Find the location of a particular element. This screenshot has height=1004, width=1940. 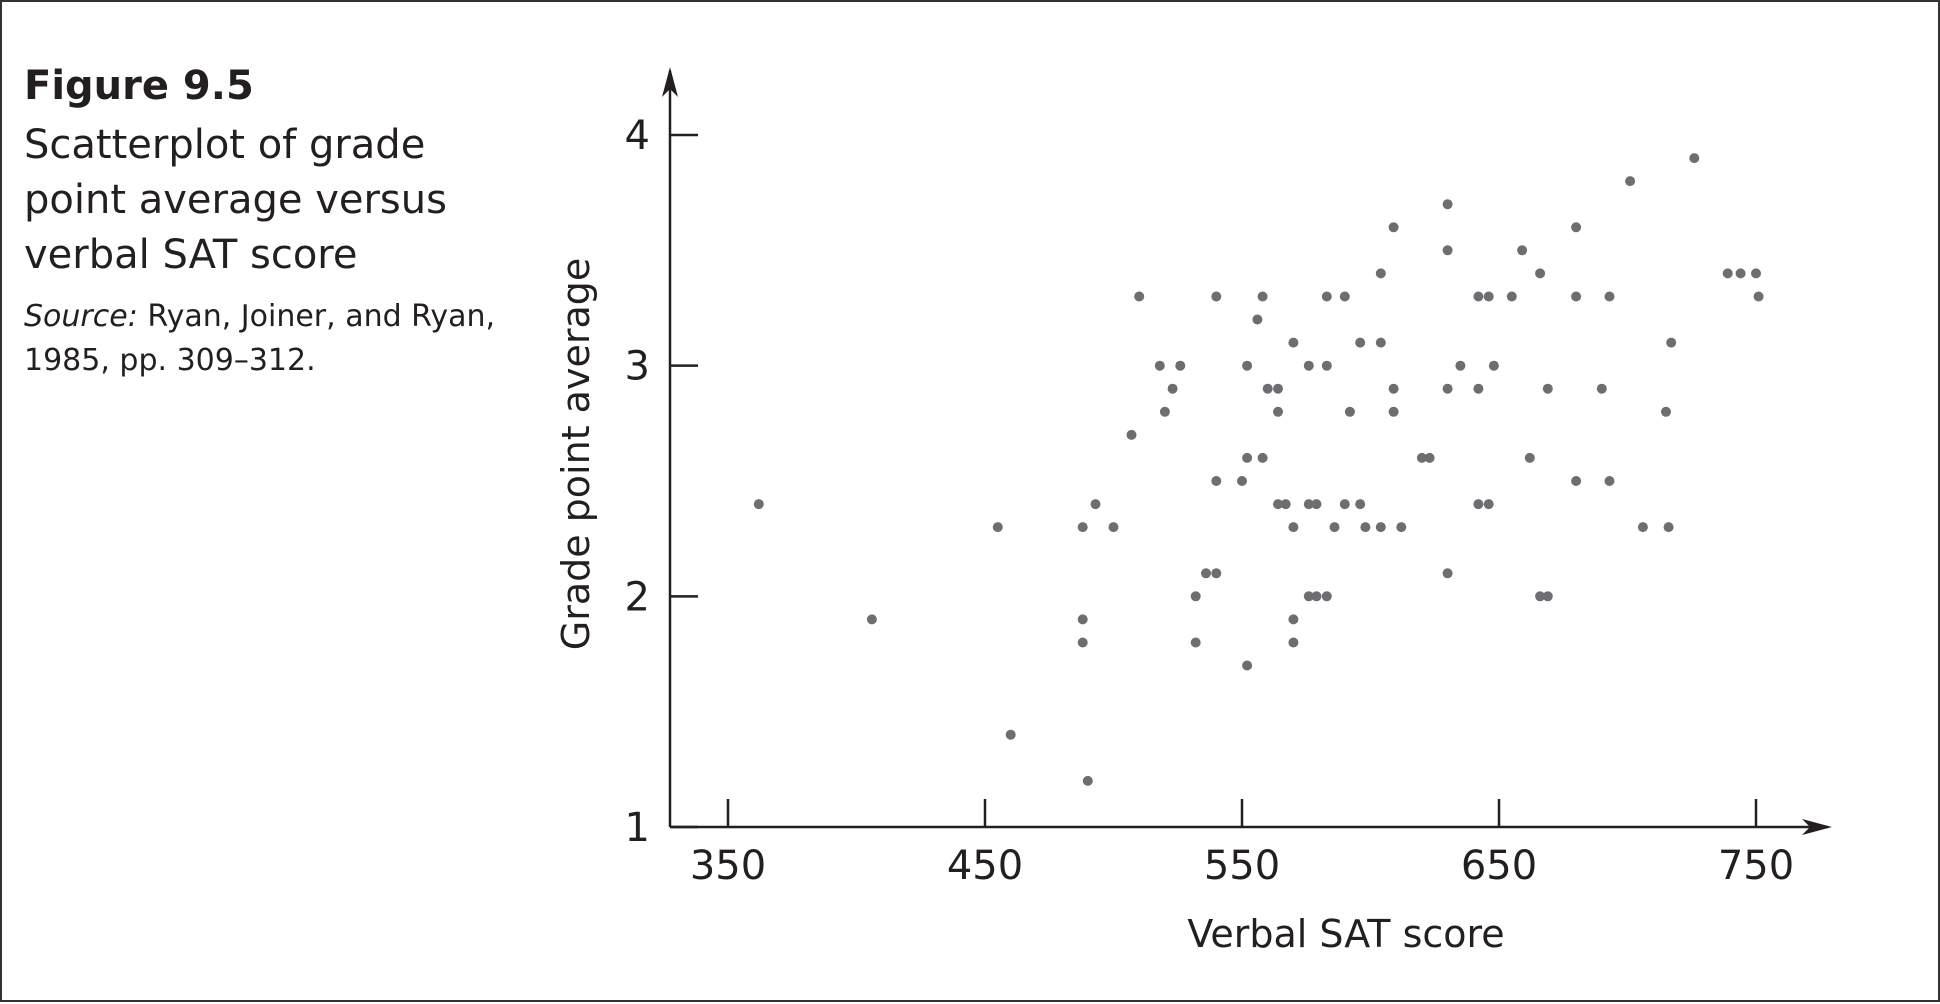

x-tick-label: 650 is located at coordinates (1499, 866).